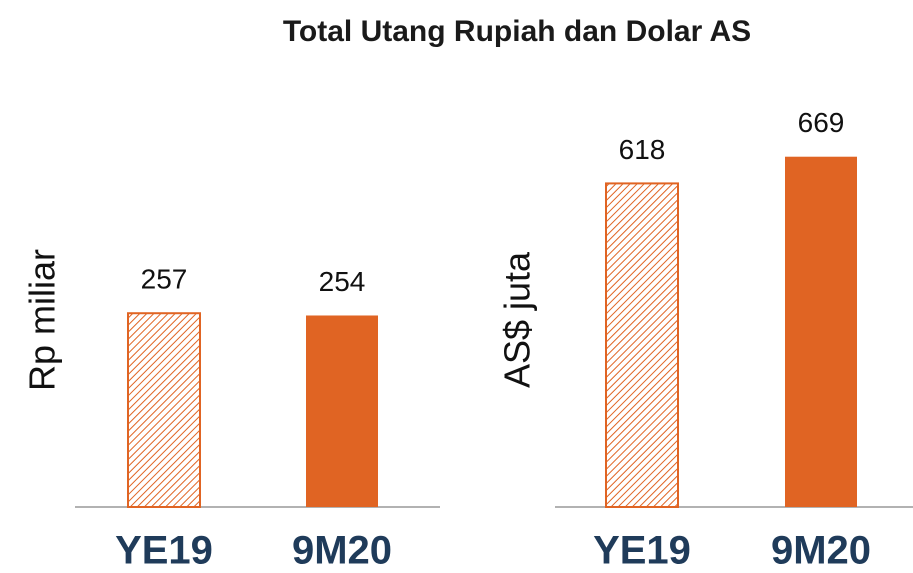  I want to click on data-label: 618, so click(642, 149).